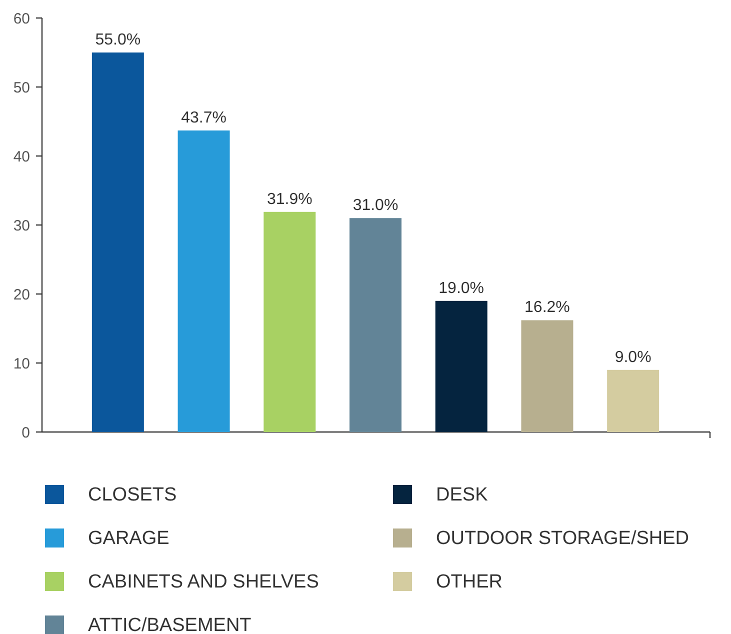 The width and height of the screenshot is (731, 634). Describe the element at coordinates (129, 539) in the screenshot. I see `legend-label: GARAGE` at that location.